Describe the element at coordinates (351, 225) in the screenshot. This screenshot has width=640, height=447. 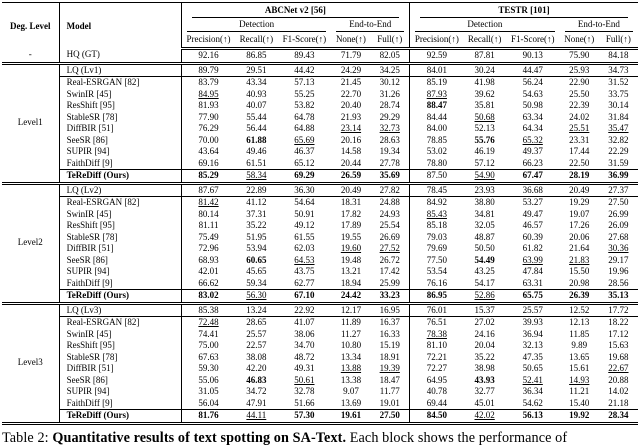
I see `value-cell: 17.89` at that location.